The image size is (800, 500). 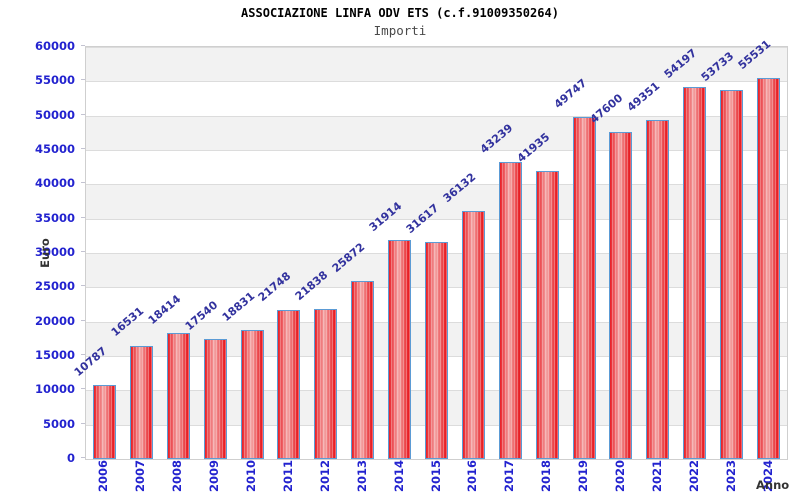 I want to click on x-axis-tick-label: 2012, so click(x=324, y=475).